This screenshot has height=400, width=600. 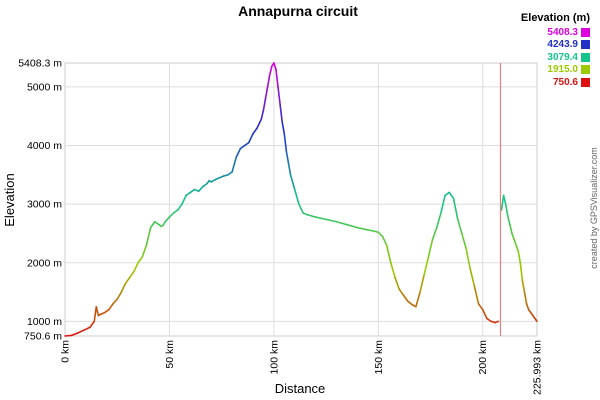 I want to click on y-tick-label: 3000 m, so click(x=44, y=205).